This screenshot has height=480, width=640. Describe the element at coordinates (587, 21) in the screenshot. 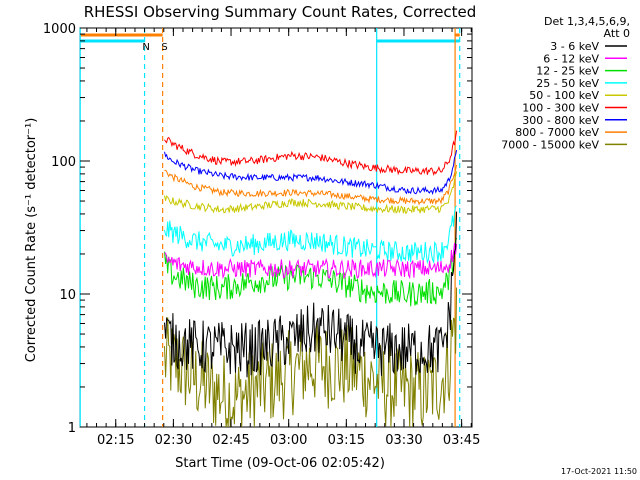

I see `legend-header: Det 1,3,4,5,6,9,` at that location.